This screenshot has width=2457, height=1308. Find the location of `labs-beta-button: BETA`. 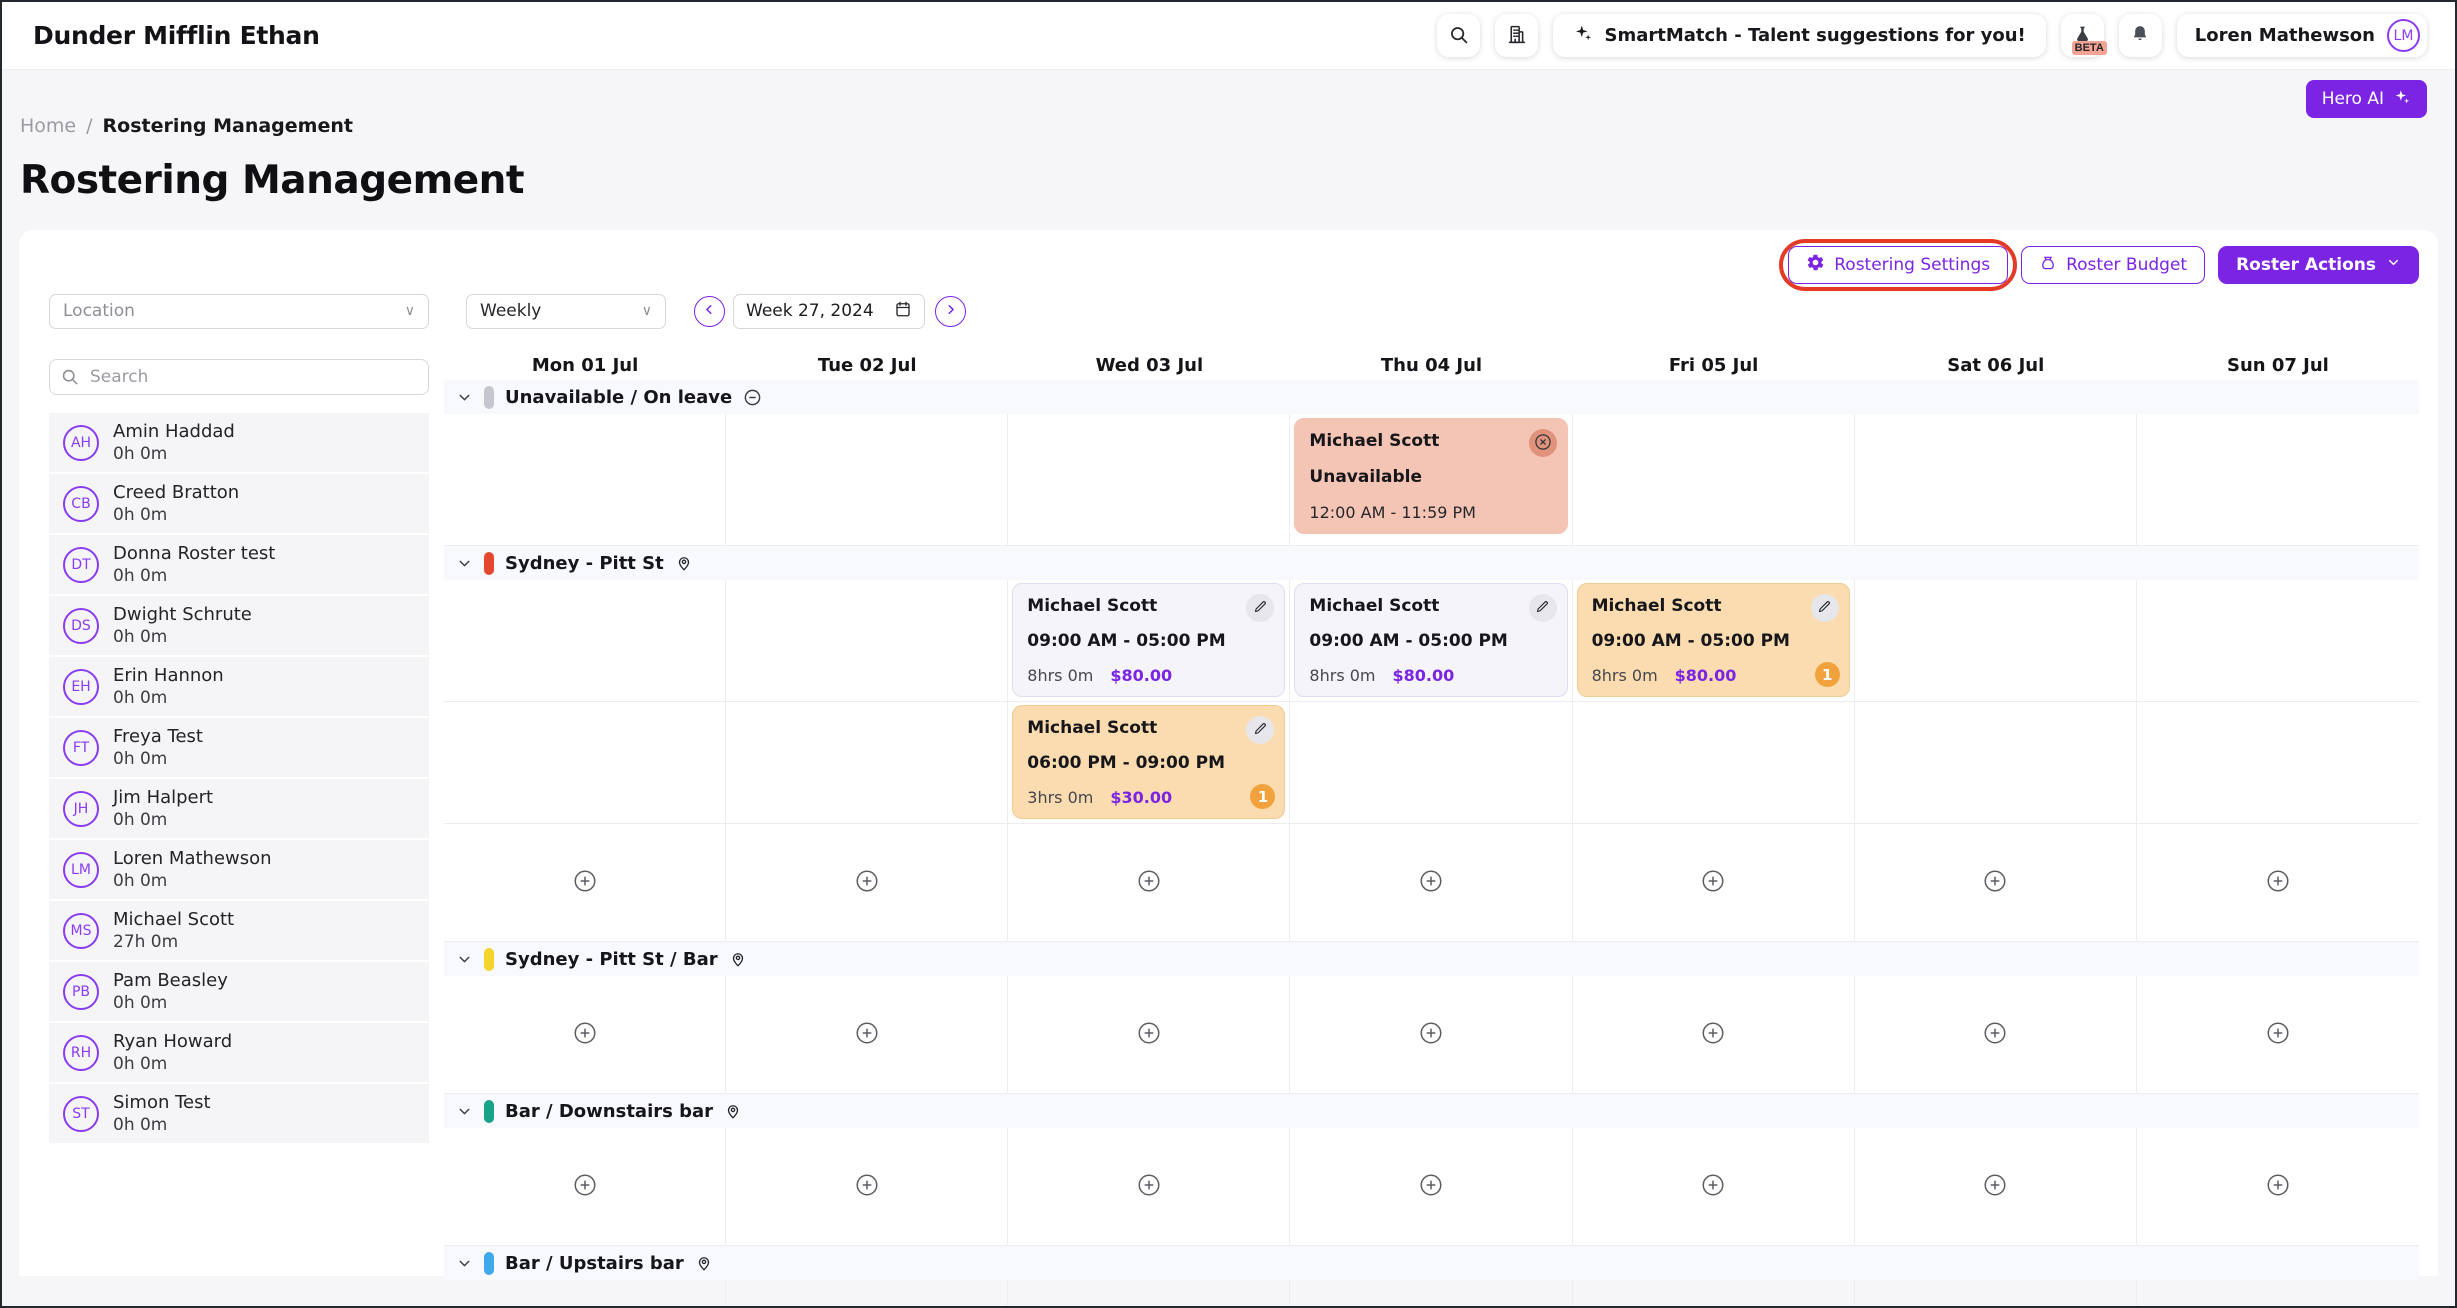

labs-beta-button: BETA is located at coordinates (2083, 35).